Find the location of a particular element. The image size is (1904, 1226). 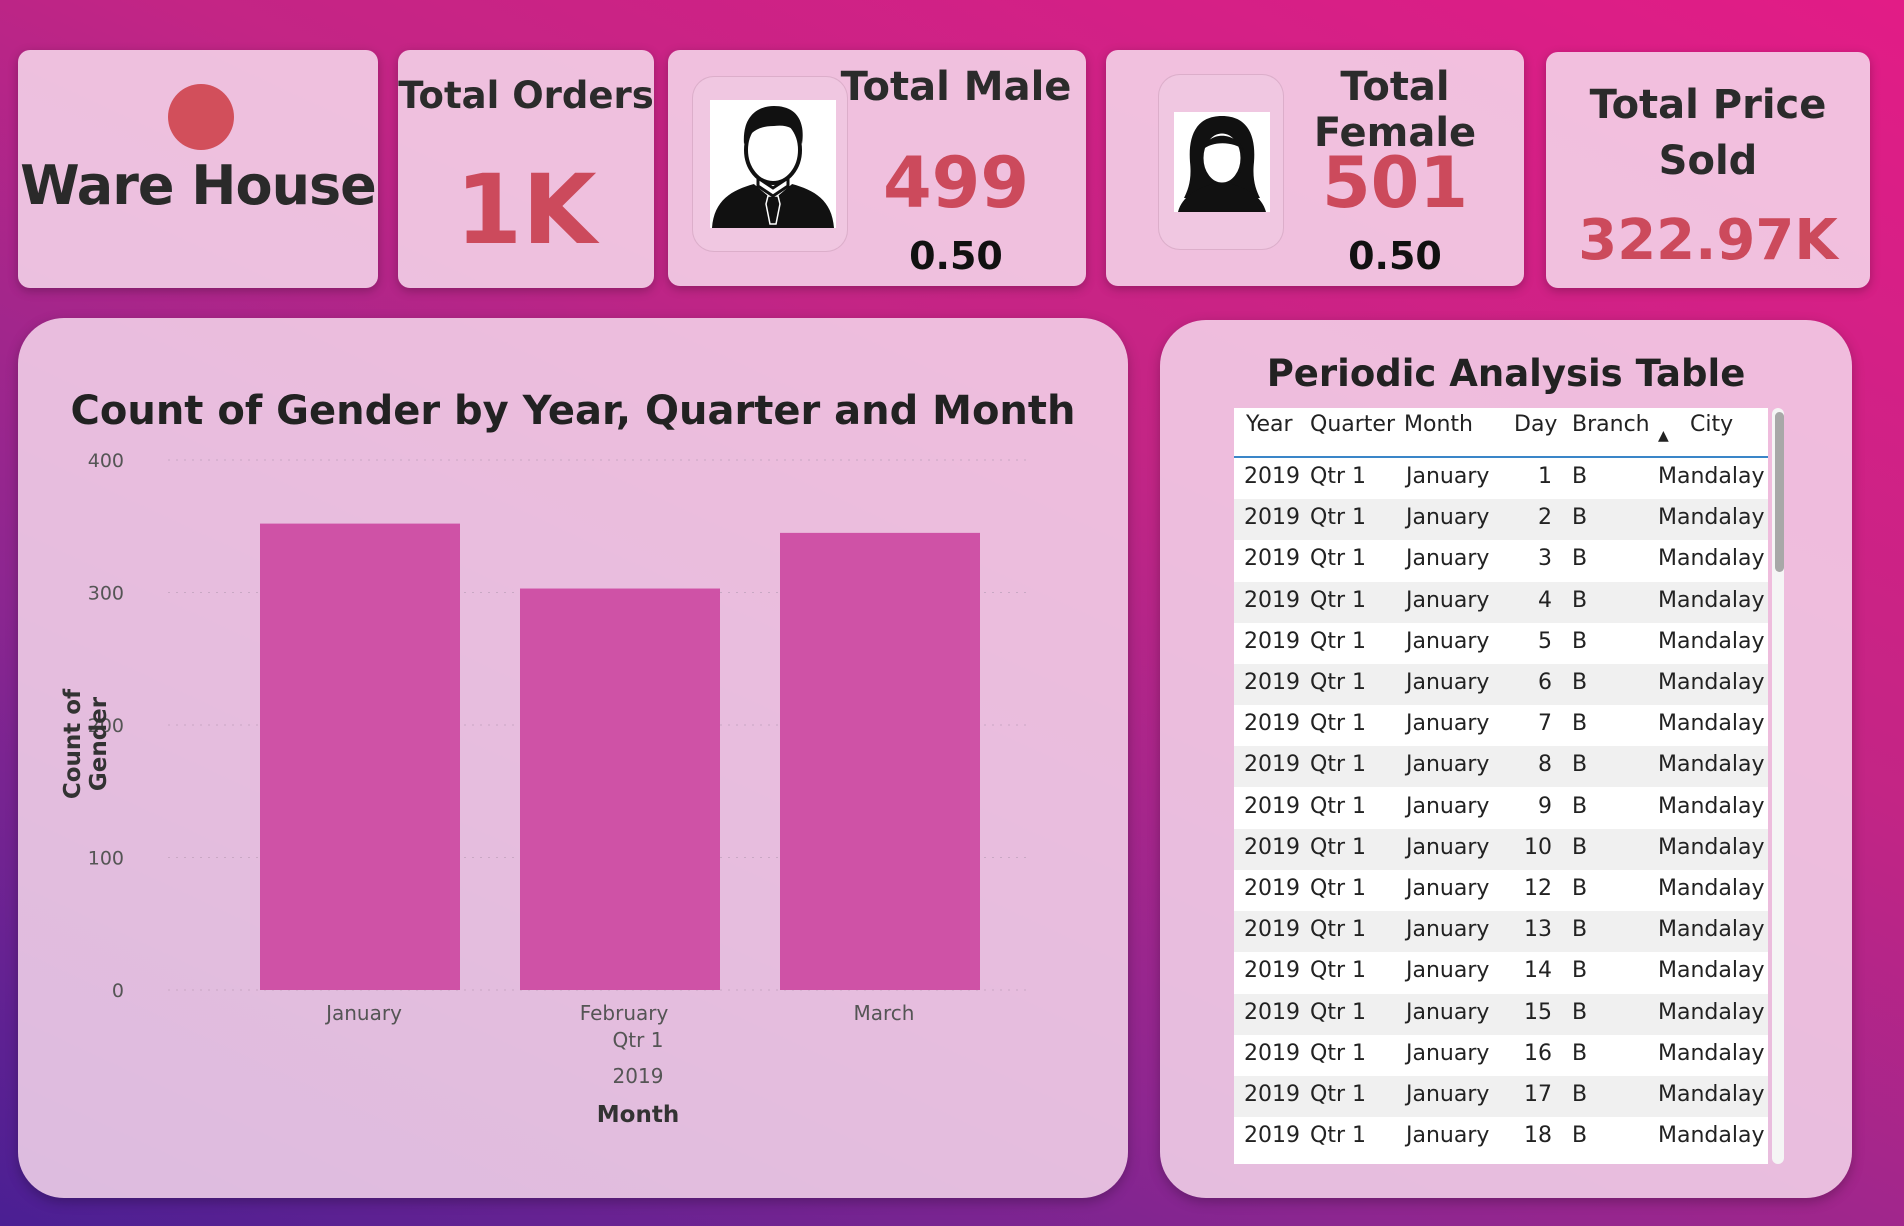

column-header-day: Day is located at coordinates (1536, 424).